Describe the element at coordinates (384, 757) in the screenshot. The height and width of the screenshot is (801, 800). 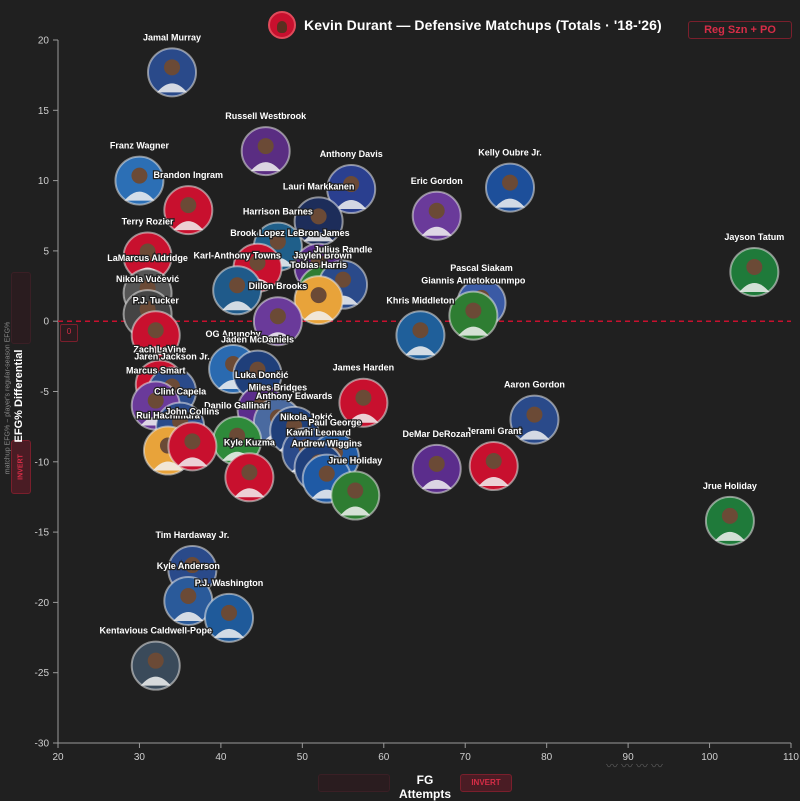
I see `x-tick-label: 60` at that location.